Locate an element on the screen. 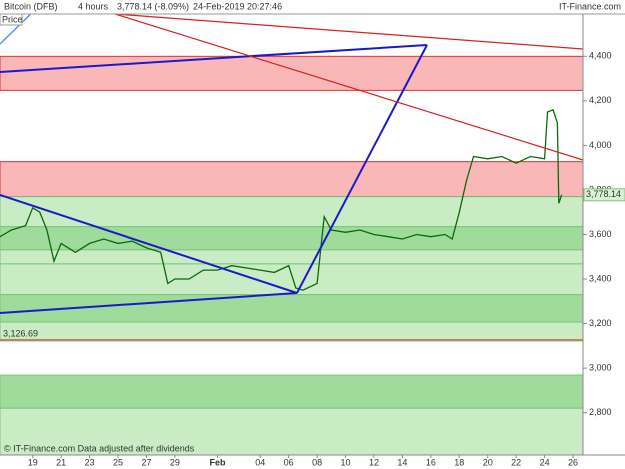 The width and height of the screenshot is (625, 469). x-tick-label: 27 is located at coordinates (146, 462).